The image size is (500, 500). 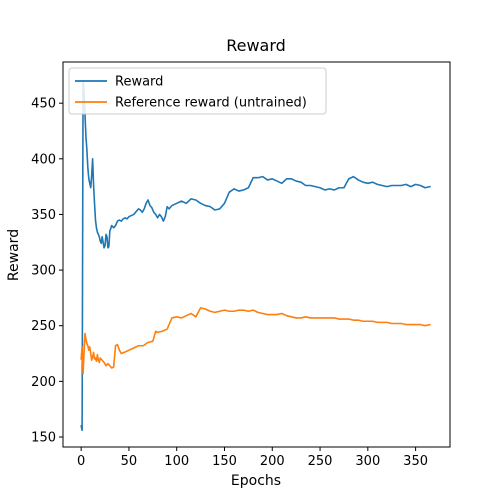 What do you see at coordinates (367, 461) in the screenshot?
I see `x-tick-label: 300` at bounding box center [367, 461].